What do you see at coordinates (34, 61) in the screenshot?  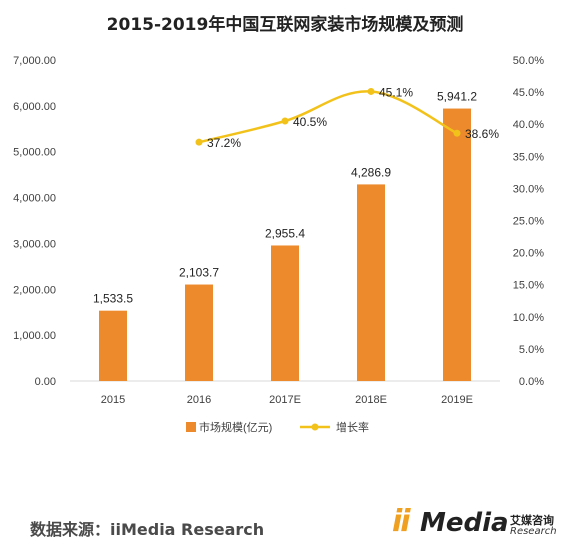 I see `y-left-tick-label: 7,000.00` at bounding box center [34, 61].